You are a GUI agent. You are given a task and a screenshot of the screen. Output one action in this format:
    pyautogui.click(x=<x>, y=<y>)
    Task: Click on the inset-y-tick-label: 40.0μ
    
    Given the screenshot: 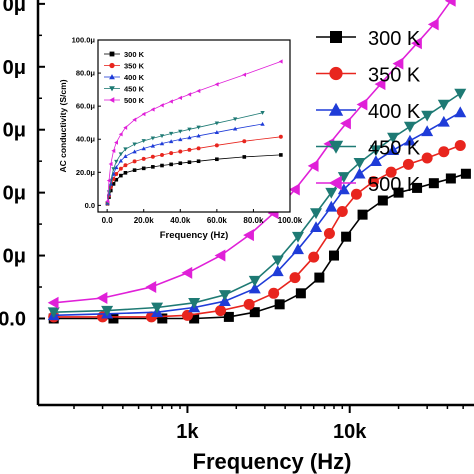 What is the action you would take?
    pyautogui.click(x=86, y=139)
    